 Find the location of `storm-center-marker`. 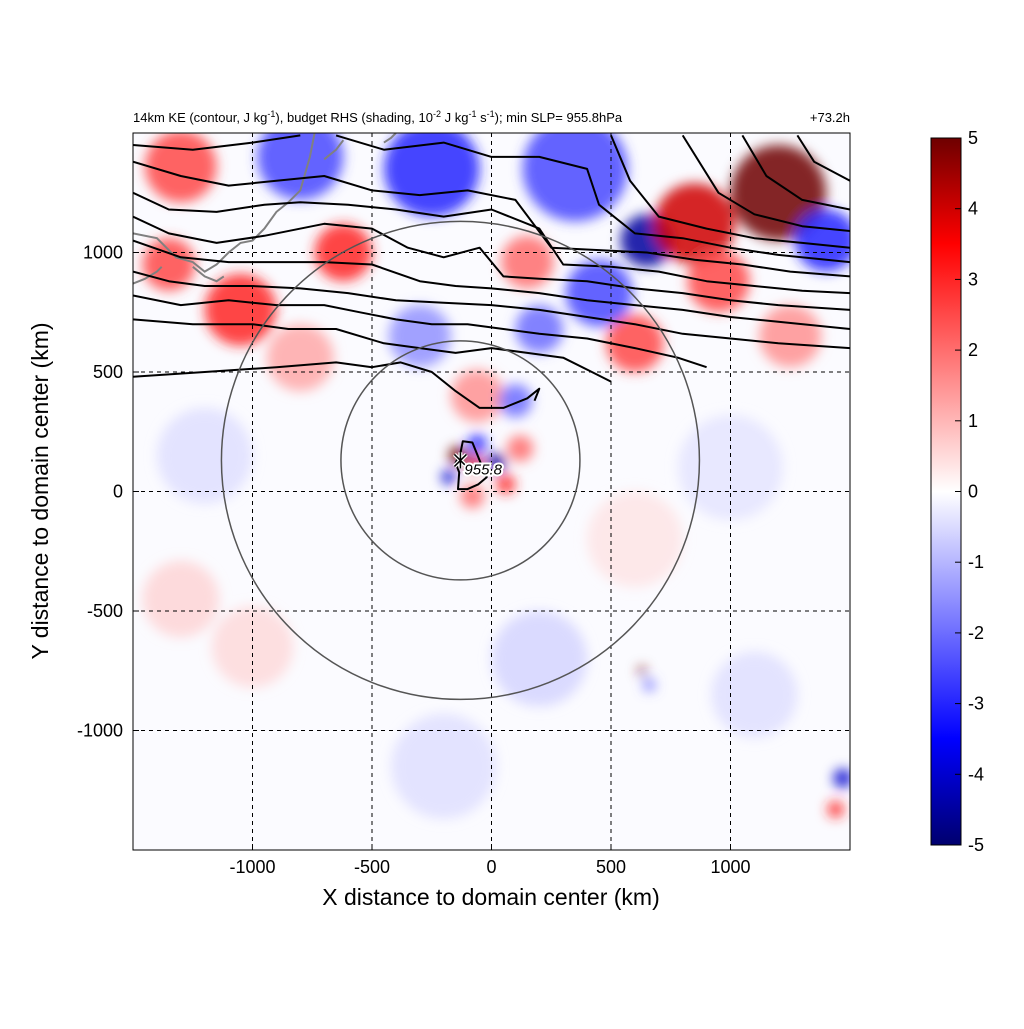

storm-center-marker is located at coordinates (460, 460).